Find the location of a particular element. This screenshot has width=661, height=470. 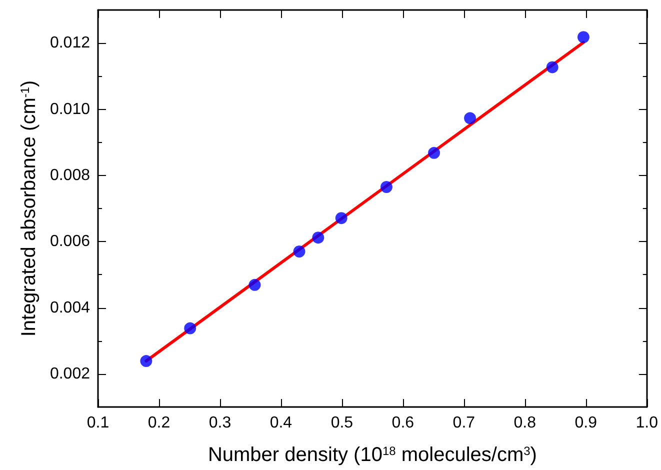

x-tick-label: 0.1 is located at coordinates (98, 423).